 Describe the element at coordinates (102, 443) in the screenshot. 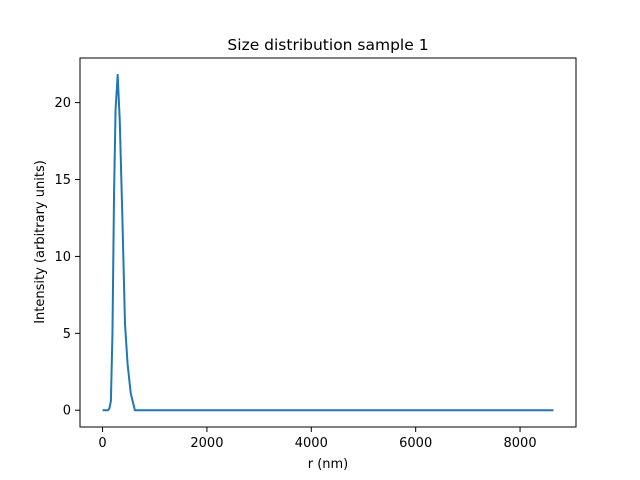

I see `x-tick-label: 0` at that location.